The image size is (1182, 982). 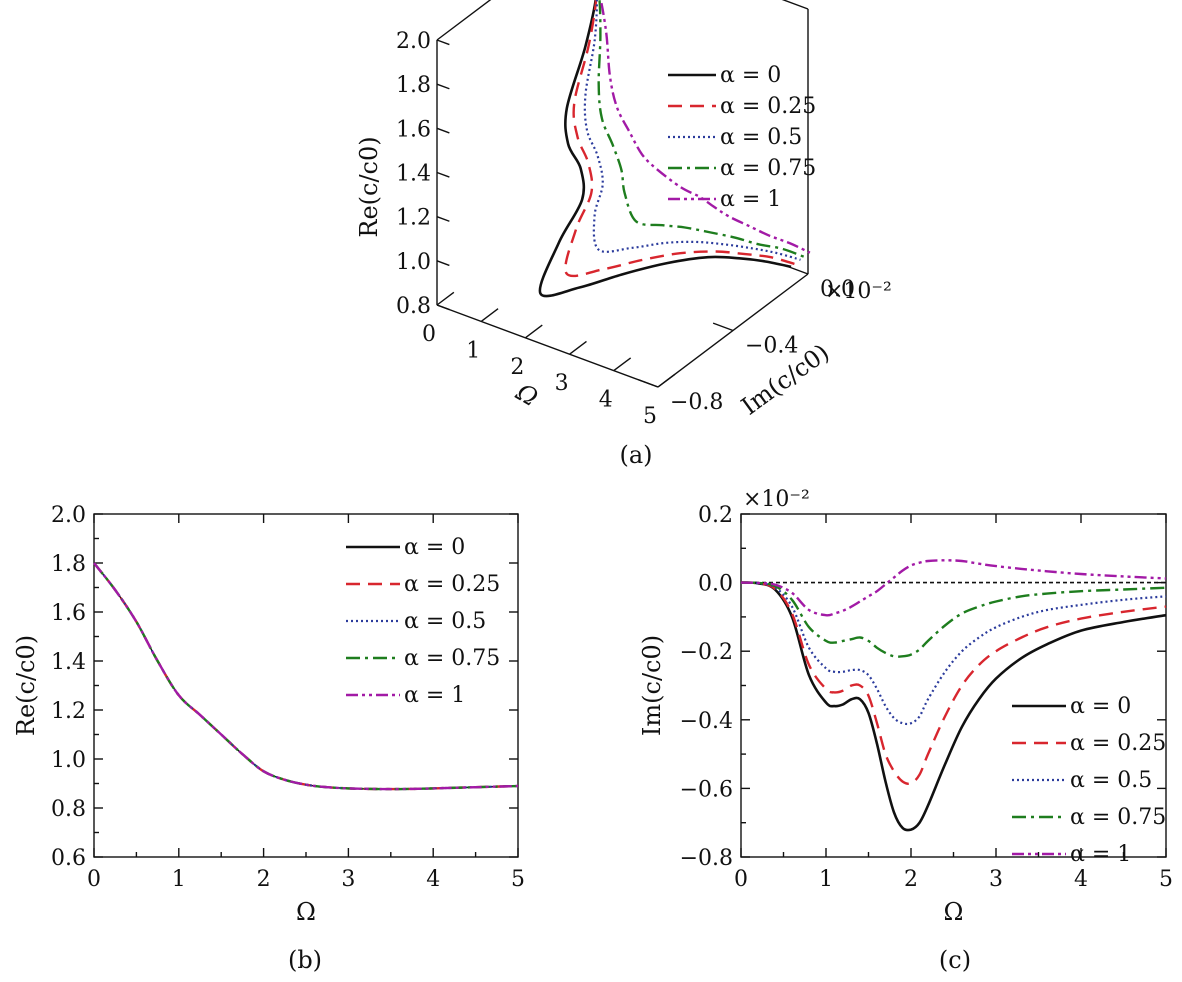 What do you see at coordinates (715, 515) in the screenshot?
I see `y-tick-label: 0.2` at bounding box center [715, 515].